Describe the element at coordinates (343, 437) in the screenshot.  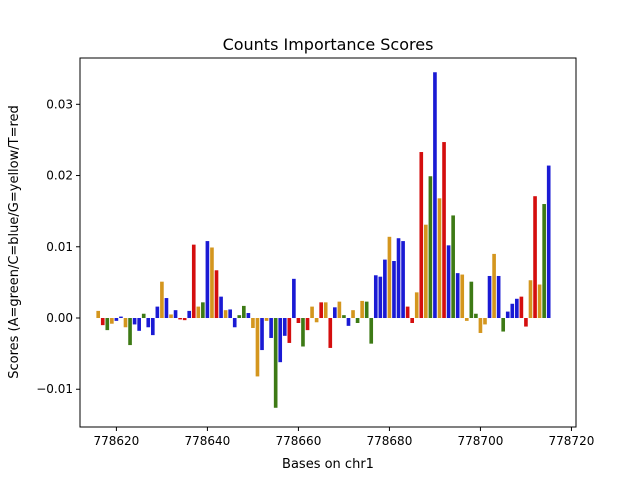
I see `x-axis-ticks: 778620 778640 778660 778680 778700 778720` at that location.